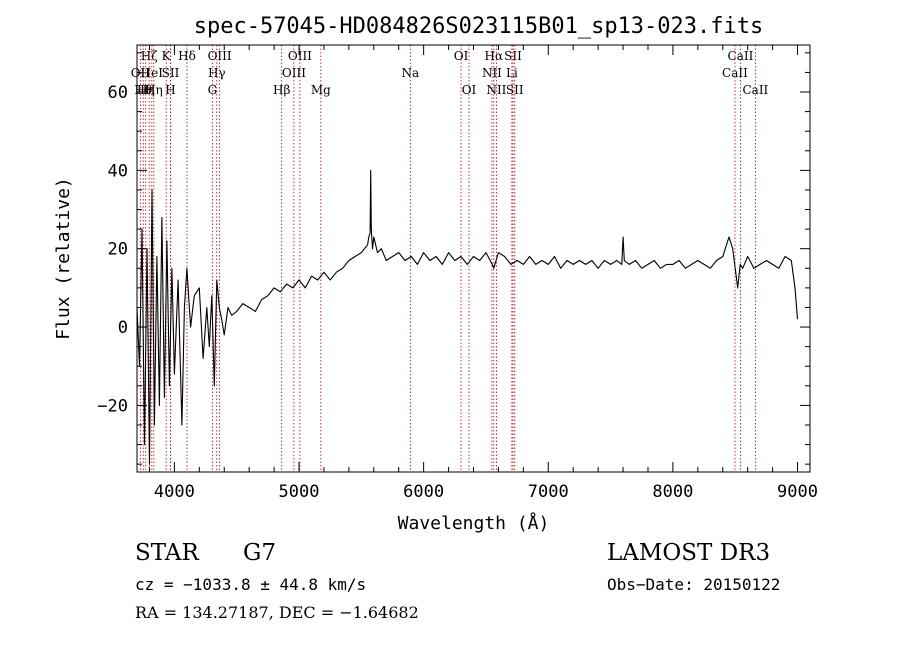 The width and height of the screenshot is (900, 649). I want to click on y-tick-label: 20, so click(118, 250).